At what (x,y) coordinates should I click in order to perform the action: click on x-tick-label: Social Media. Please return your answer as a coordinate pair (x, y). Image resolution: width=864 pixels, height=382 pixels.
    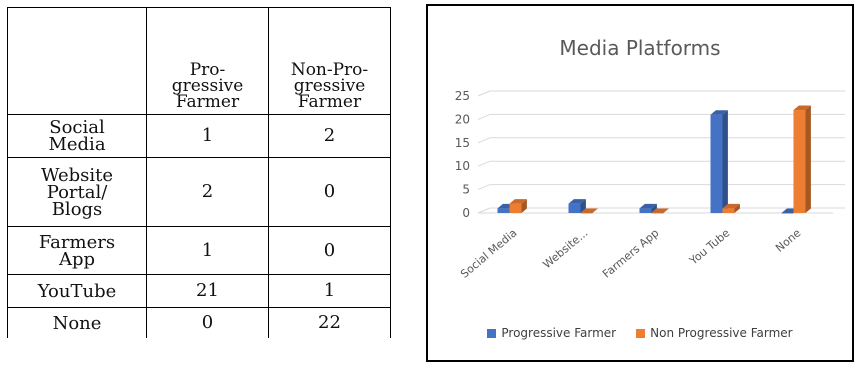
    Looking at the image, I should click on (488, 253).